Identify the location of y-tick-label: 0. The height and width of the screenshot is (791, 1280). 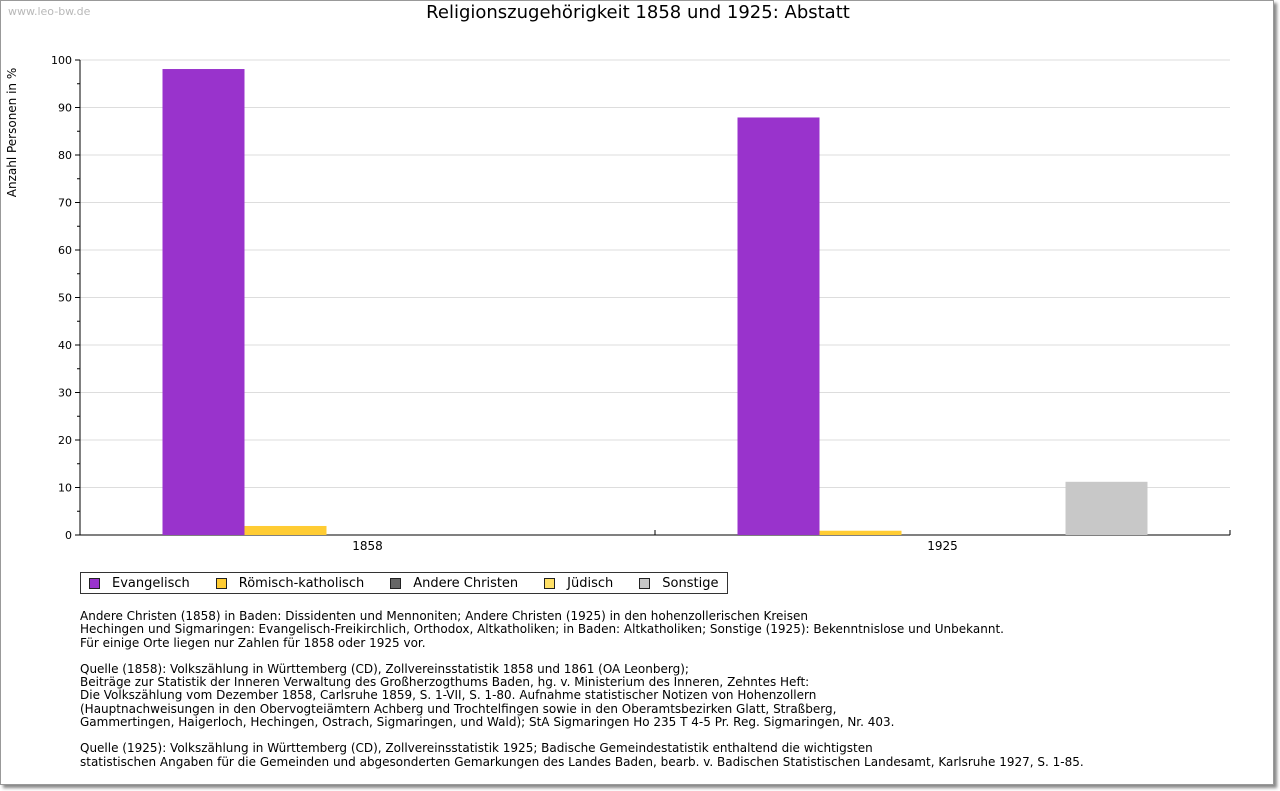
(68, 535).